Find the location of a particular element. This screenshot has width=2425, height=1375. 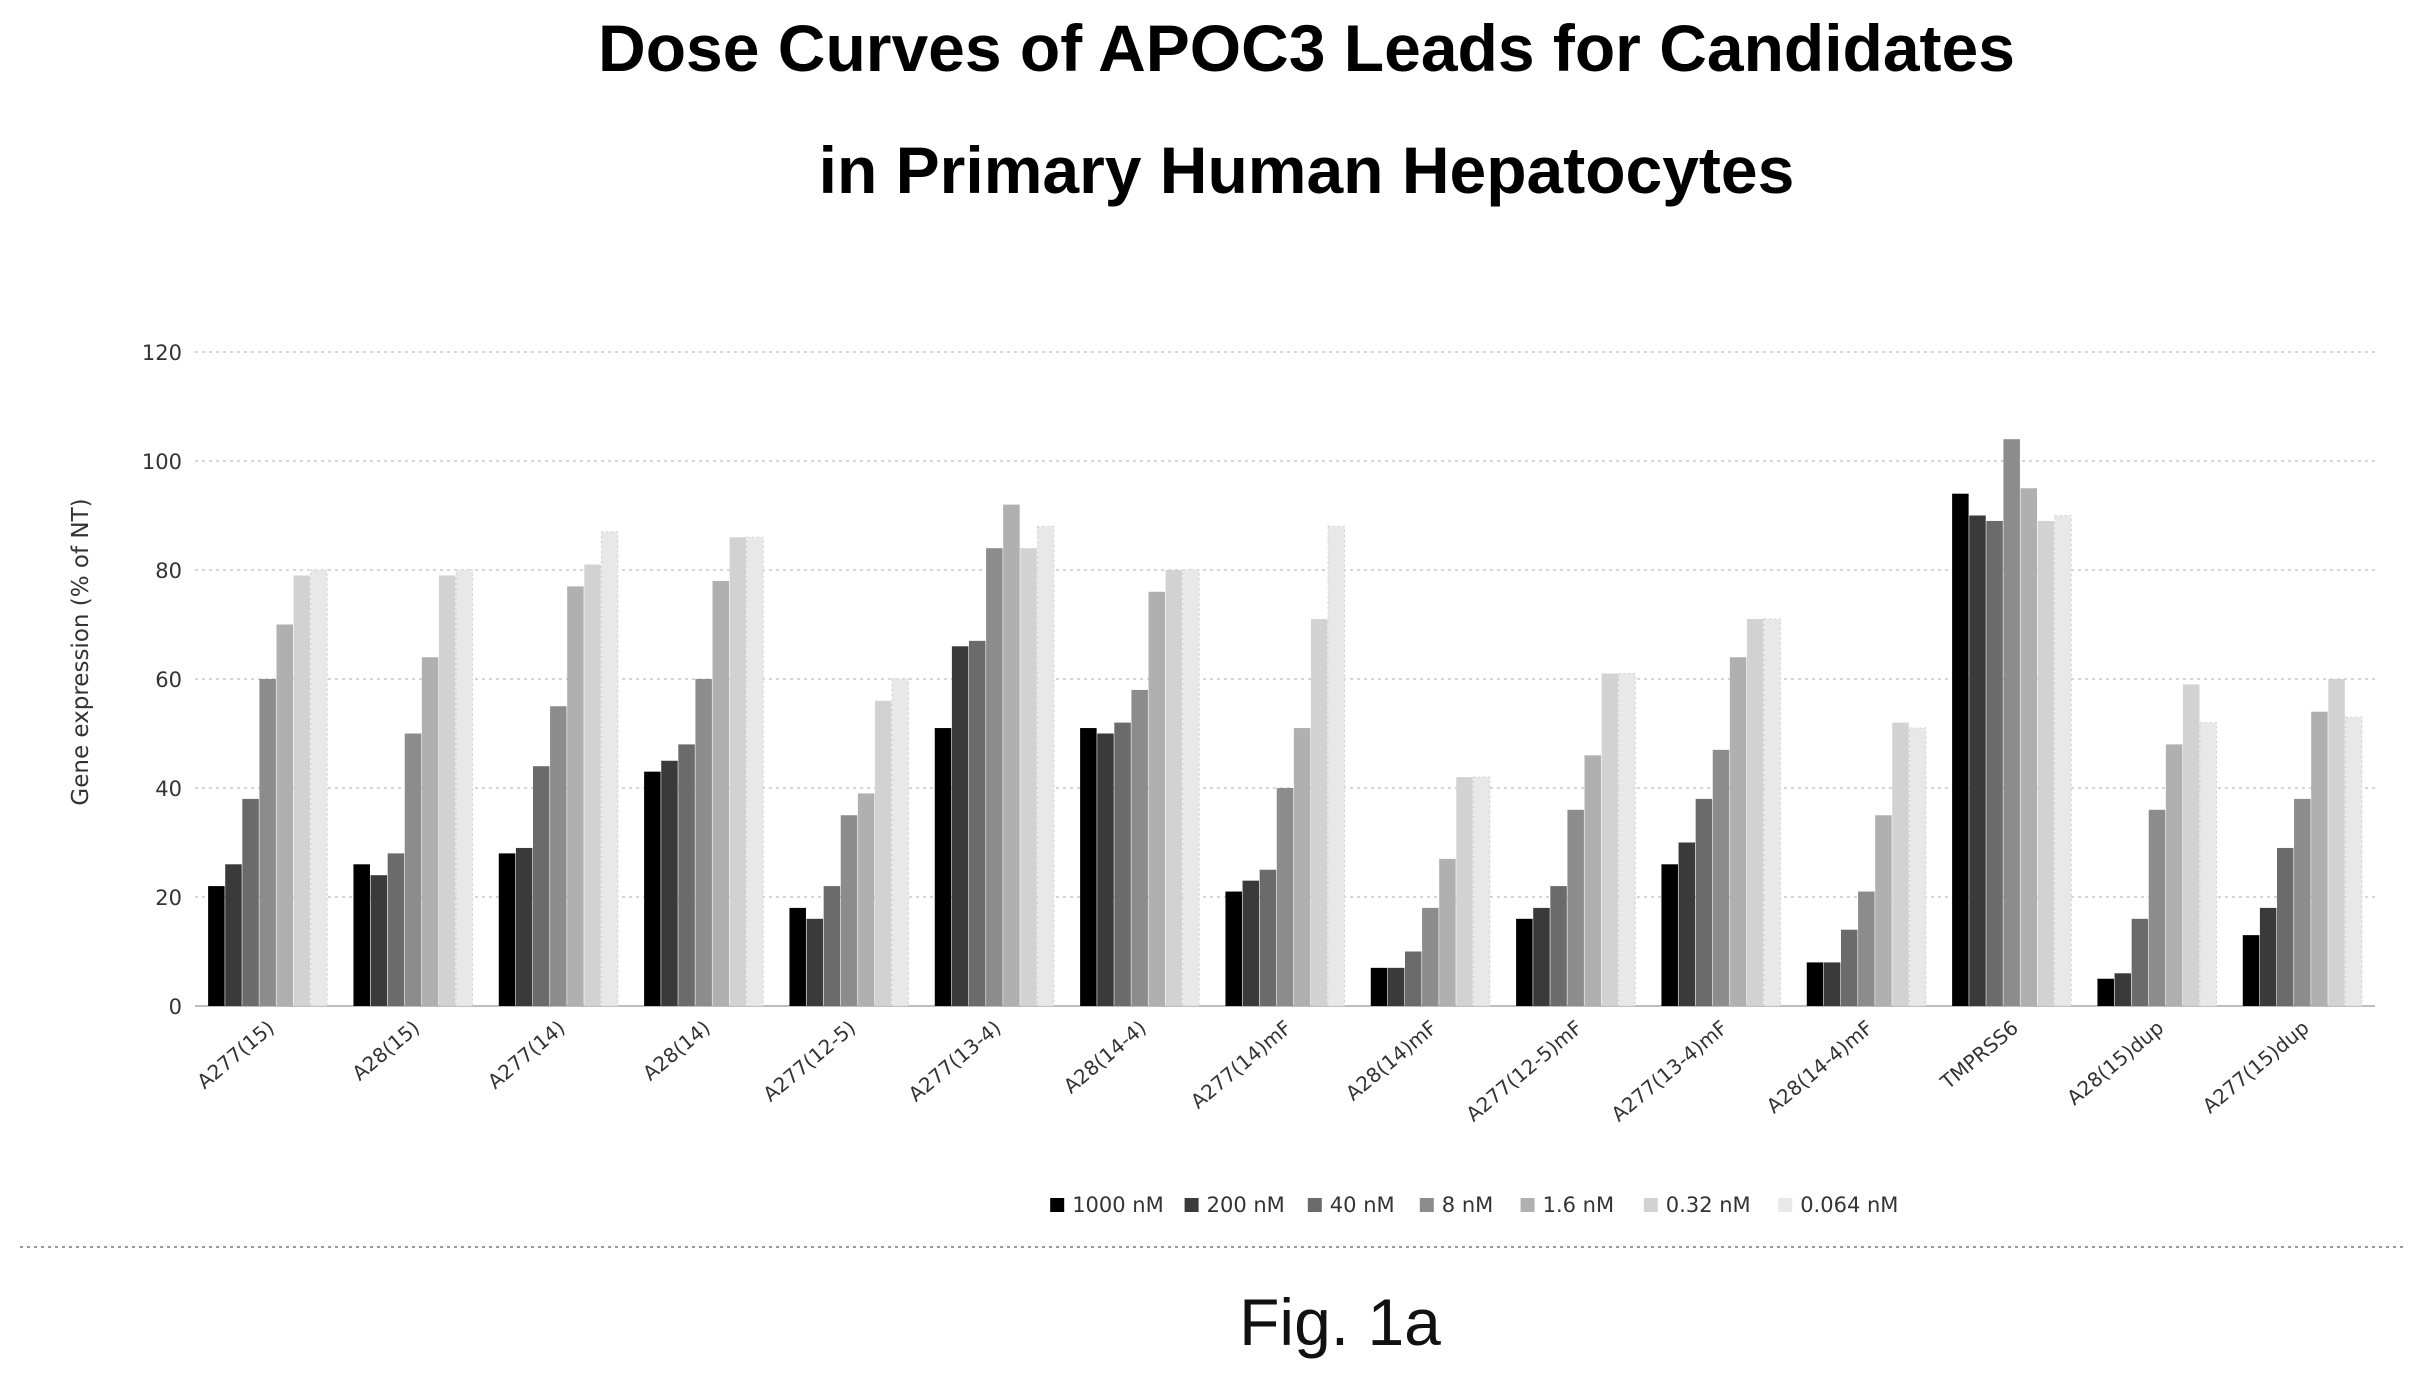

x-category-label: A277(12-5)mF is located at coordinates (1524, 1070).